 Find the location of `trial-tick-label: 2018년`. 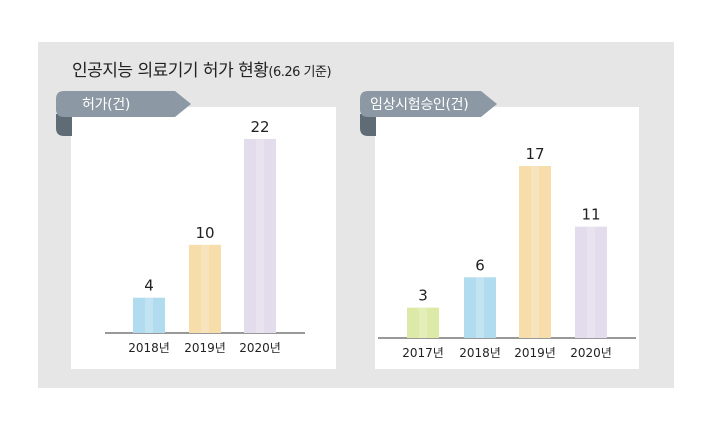

trial-tick-label: 2018년 is located at coordinates (480, 353).